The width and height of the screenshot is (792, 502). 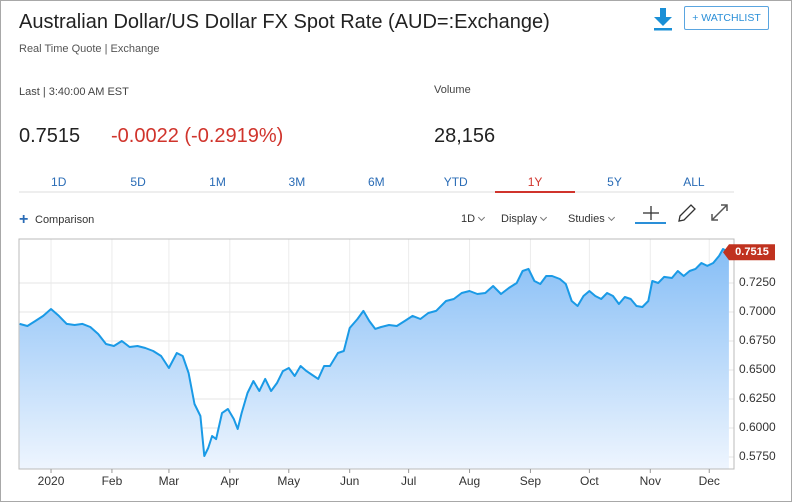 What do you see at coordinates (65, 220) in the screenshot?
I see `comparison-button: Comparison` at bounding box center [65, 220].